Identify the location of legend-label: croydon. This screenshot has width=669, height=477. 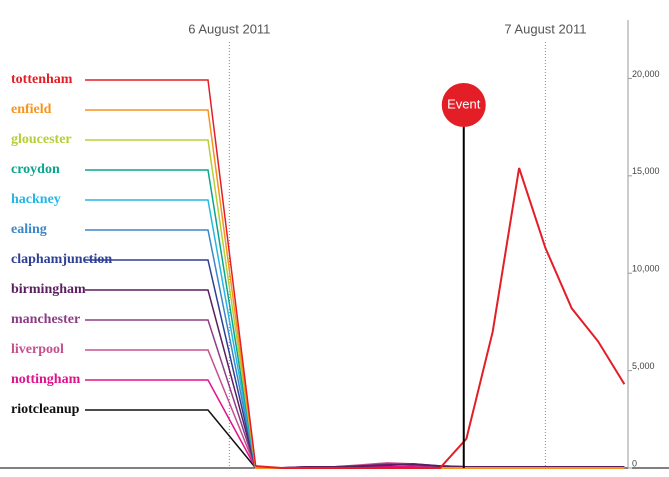
(35, 169).